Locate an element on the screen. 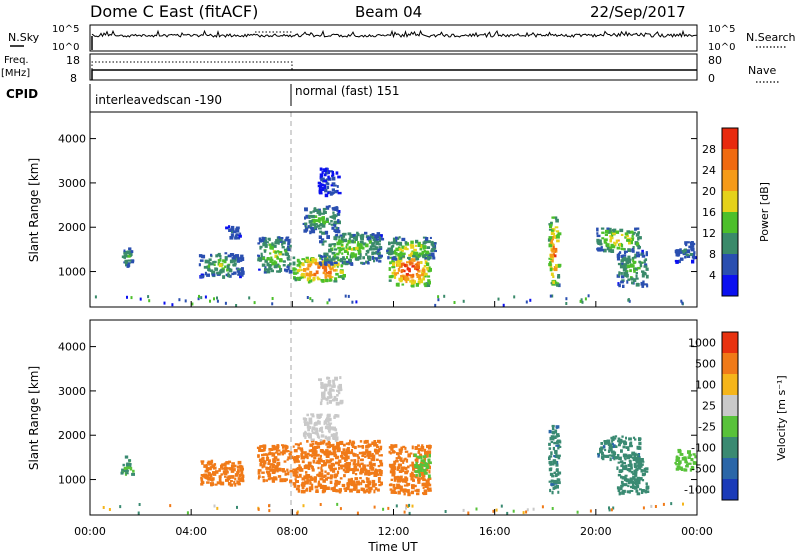  xlabel: Time UT is located at coordinates (392, 547).